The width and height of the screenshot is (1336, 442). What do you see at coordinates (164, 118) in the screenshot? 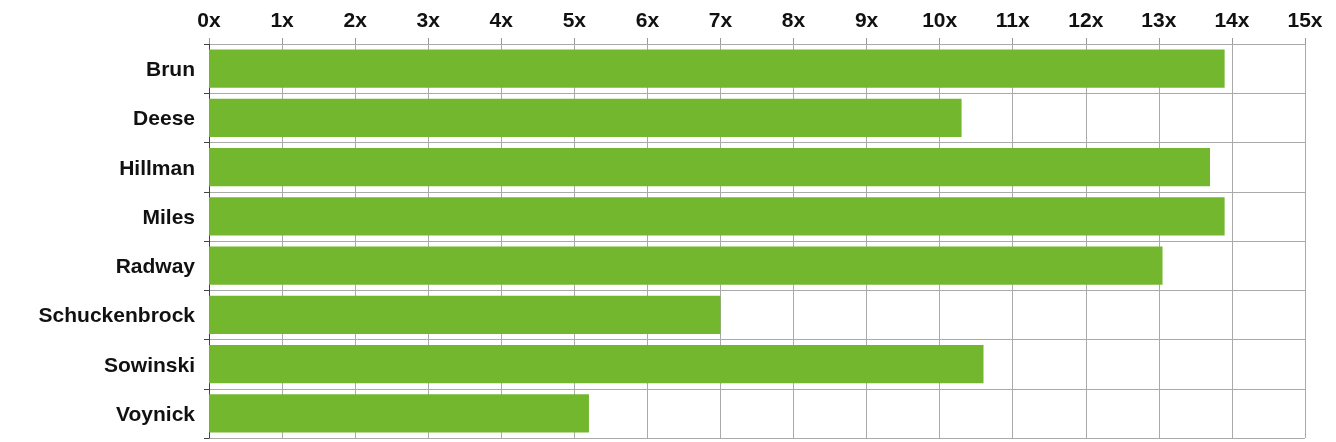
I see `y-tick-label: Deese` at bounding box center [164, 118].